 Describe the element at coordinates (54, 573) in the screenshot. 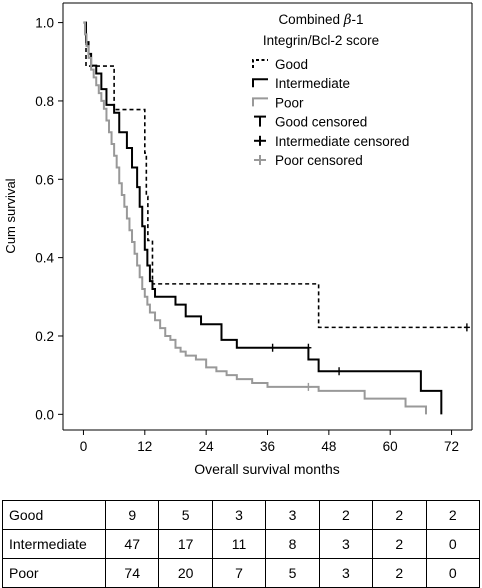

I see `row-label: Poor` at that location.